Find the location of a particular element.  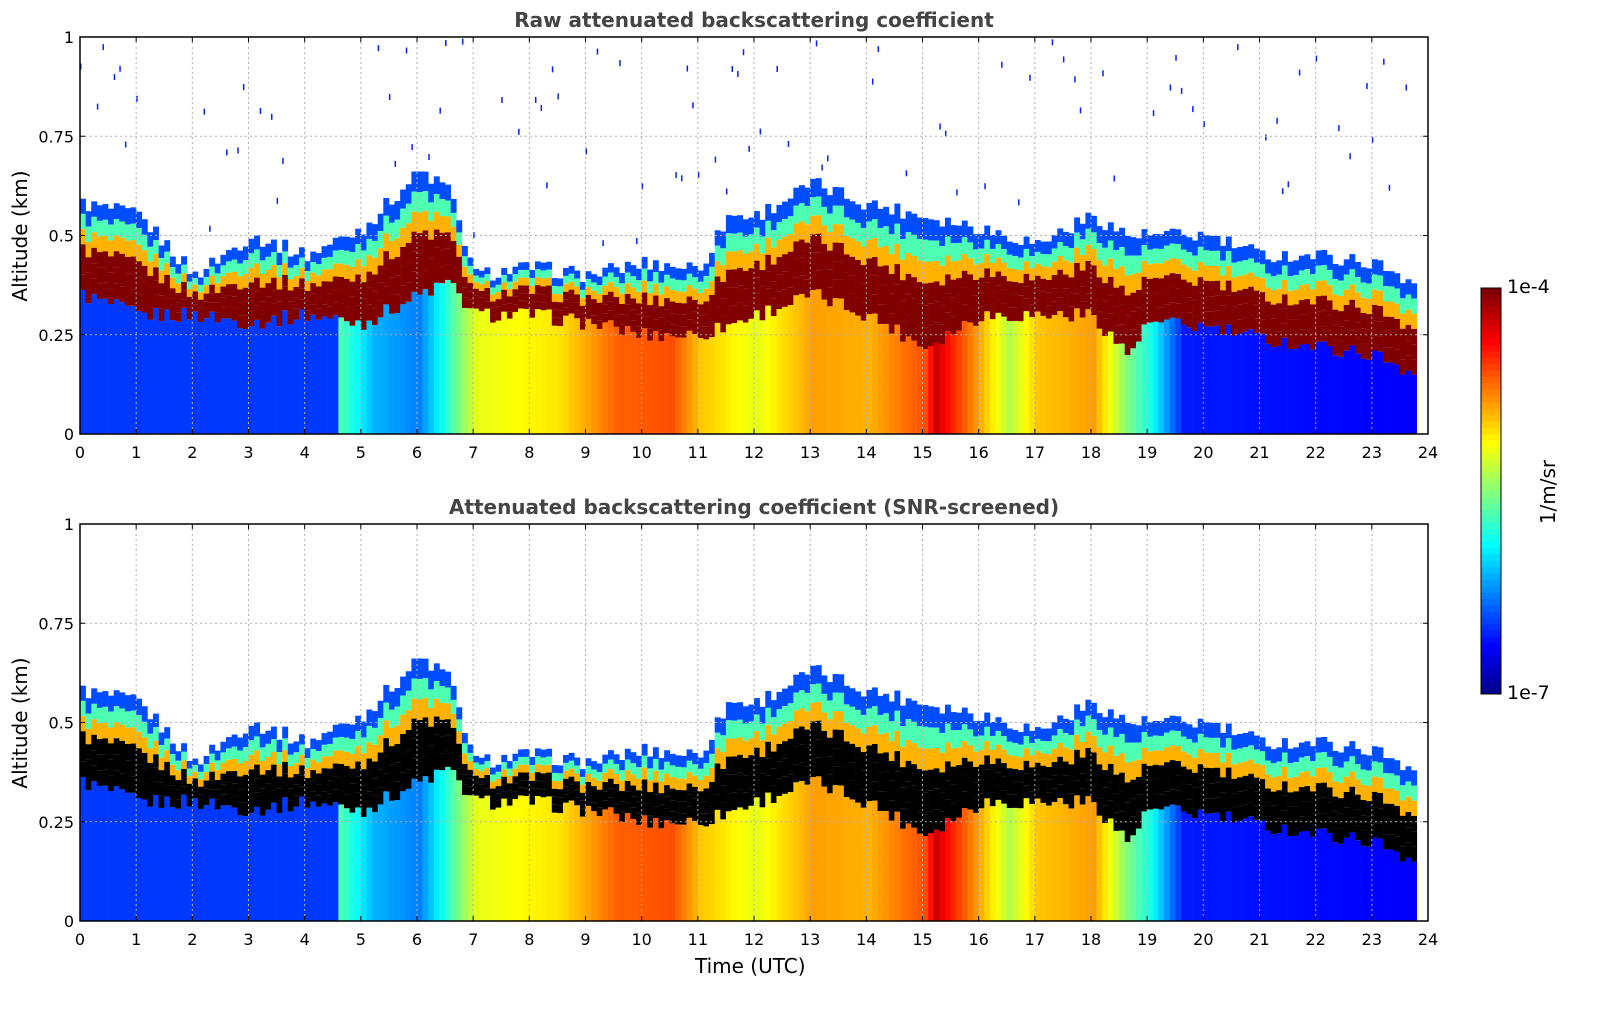

y-tick-label: 0.25 is located at coordinates (56, 335).